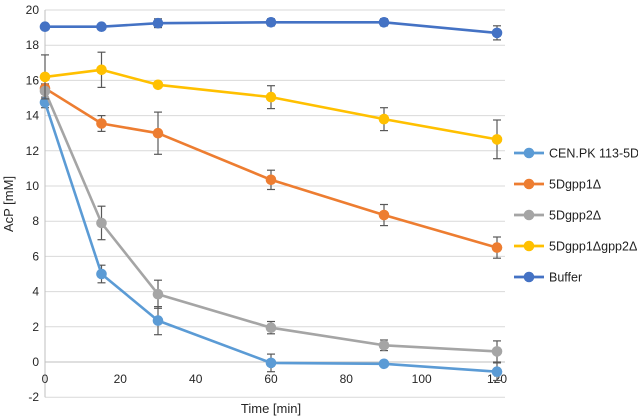  Describe the element at coordinates (35, 256) in the screenshot. I see `y-tick-label: 6` at that location.